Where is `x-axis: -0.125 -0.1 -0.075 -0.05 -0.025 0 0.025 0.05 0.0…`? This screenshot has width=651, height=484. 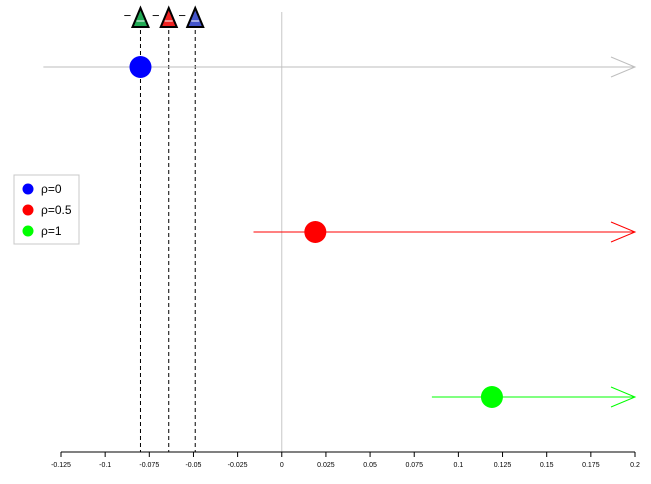 x-axis: -0.125 -0.1 -0.075 -0.05 -0.025 0 0.025 0.05 0.0… is located at coordinates (345, 460).